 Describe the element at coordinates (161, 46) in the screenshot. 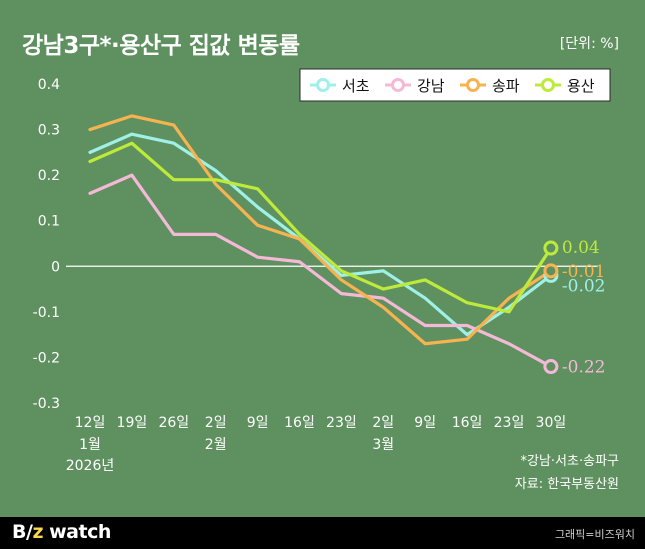

I see `chart-title: 강남3구*·용산구 집값 변동률` at that location.